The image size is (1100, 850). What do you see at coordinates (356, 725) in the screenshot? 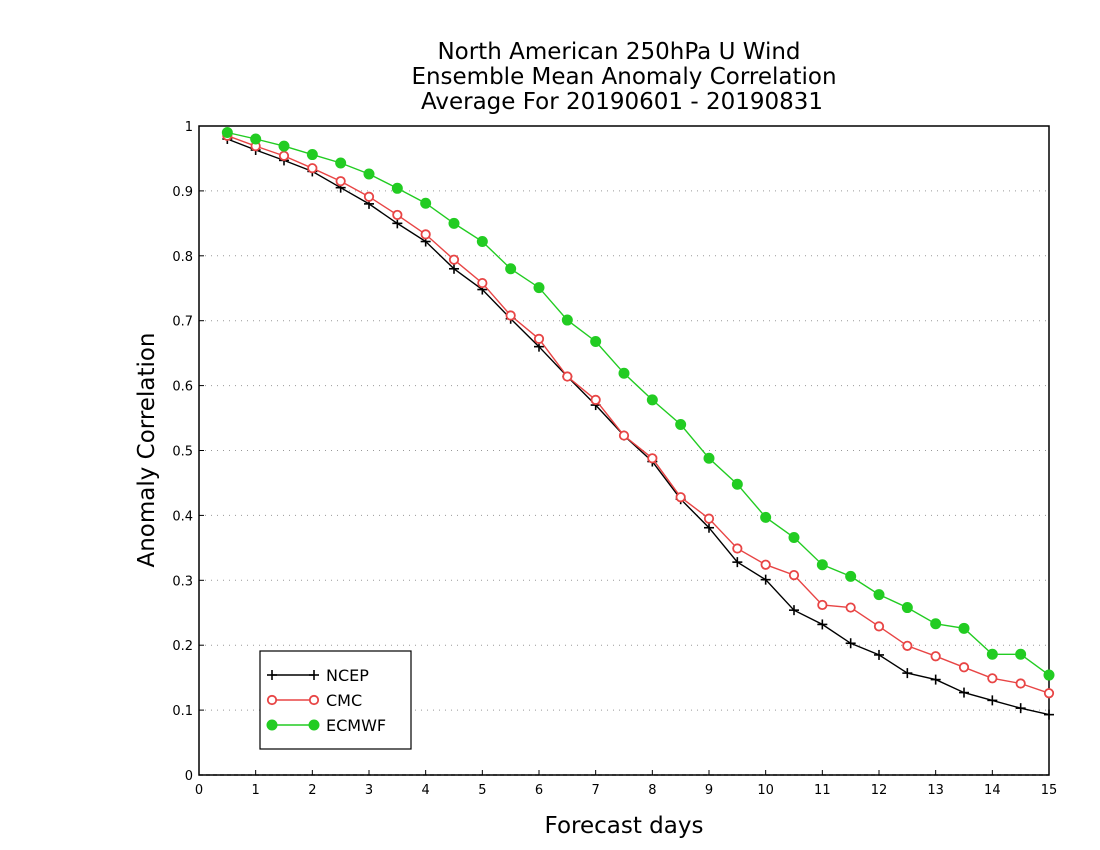
I see `legend-label-ecmwf: ECMWF` at bounding box center [356, 725].